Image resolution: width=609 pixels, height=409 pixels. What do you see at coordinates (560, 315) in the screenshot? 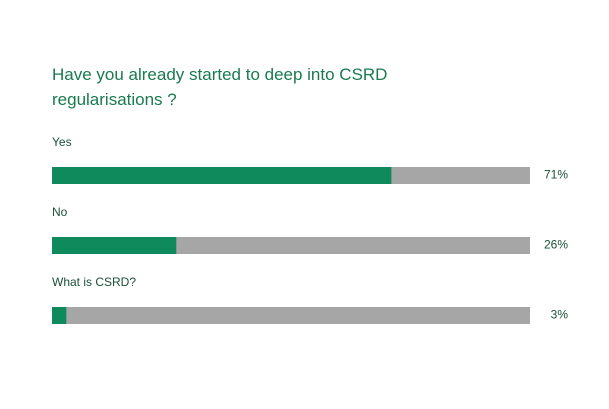
I see `value-label: 3%` at bounding box center [560, 315].